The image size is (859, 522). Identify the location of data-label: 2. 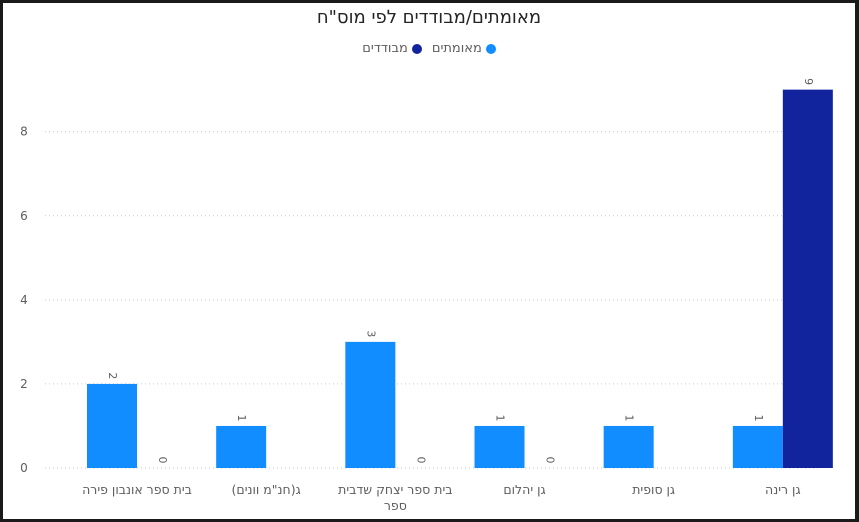
(112, 375).